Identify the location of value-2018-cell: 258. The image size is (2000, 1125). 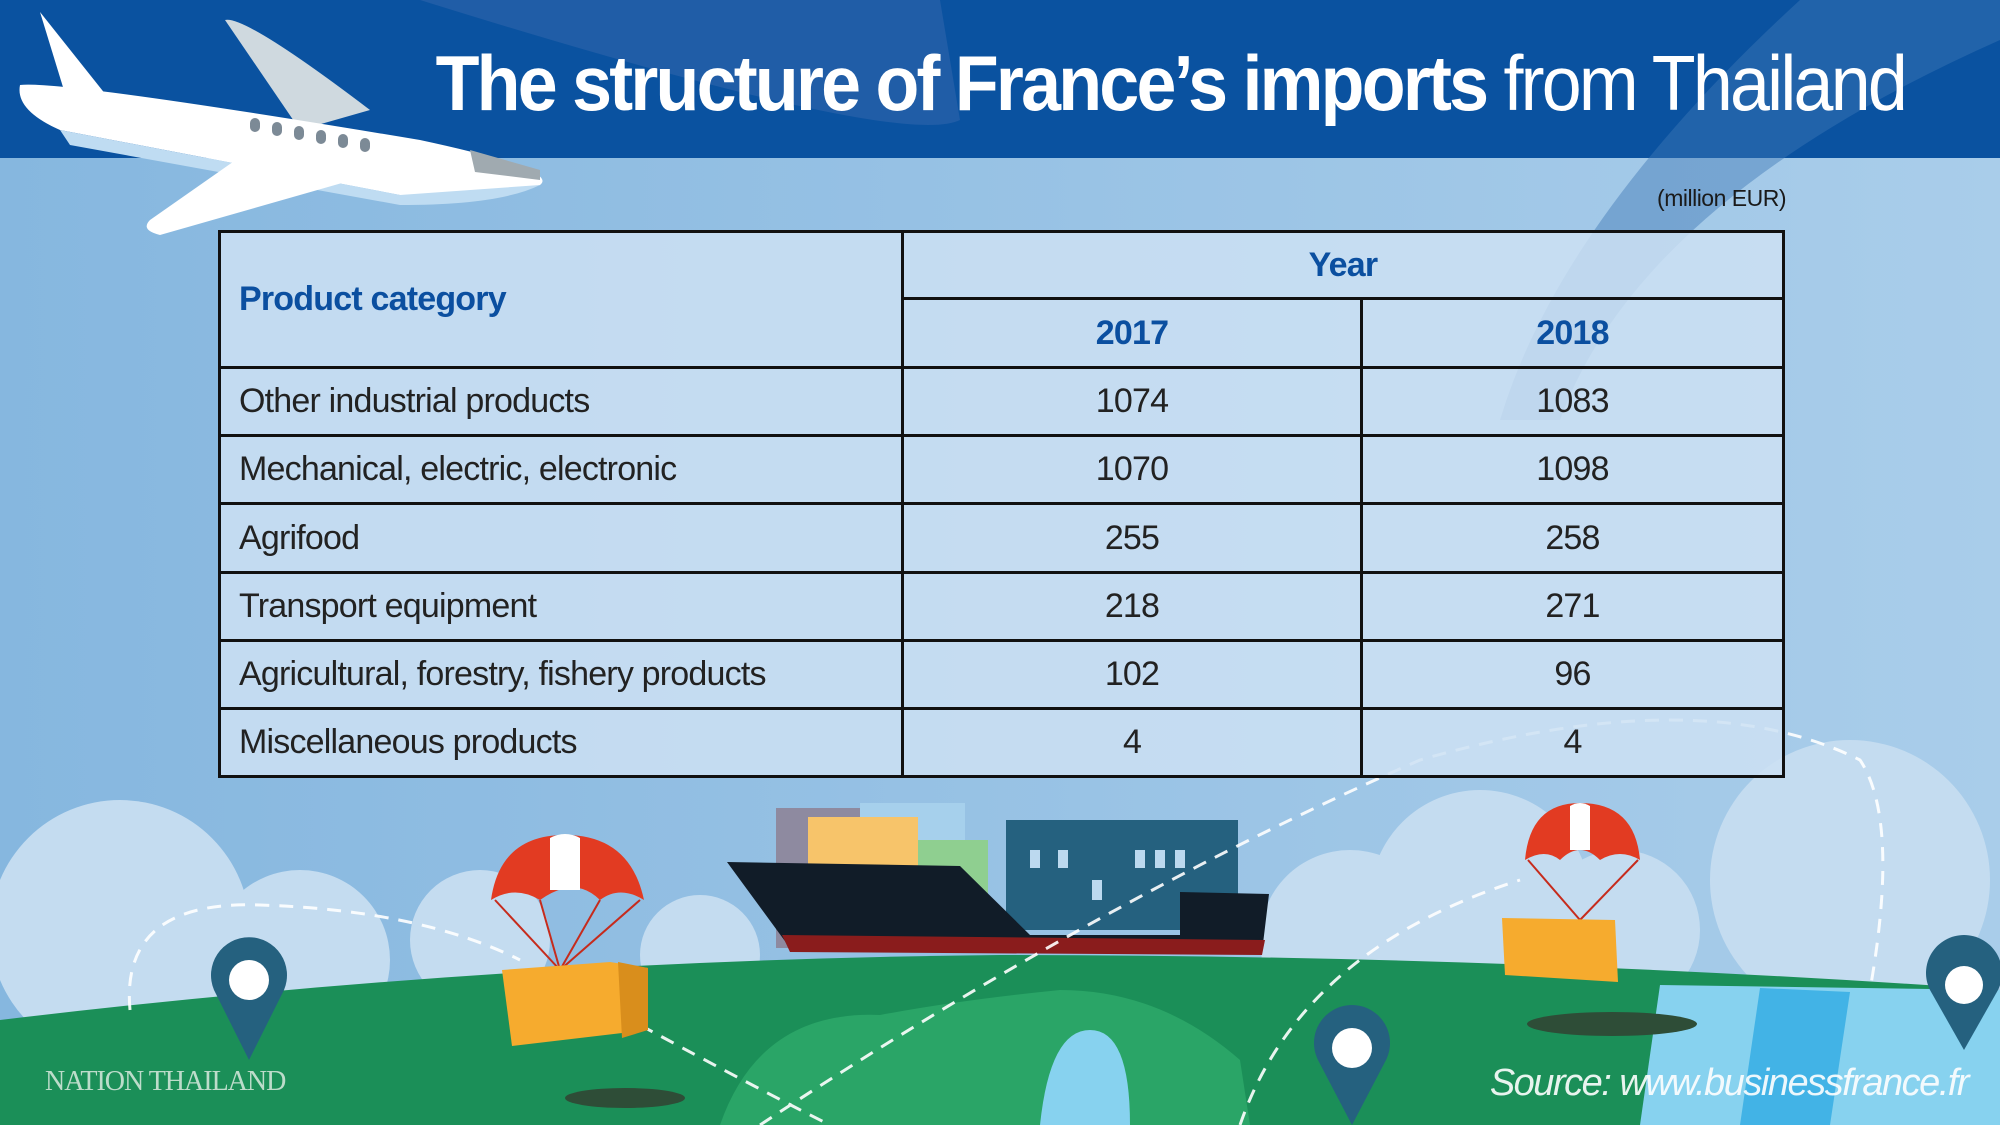
(1572, 538).